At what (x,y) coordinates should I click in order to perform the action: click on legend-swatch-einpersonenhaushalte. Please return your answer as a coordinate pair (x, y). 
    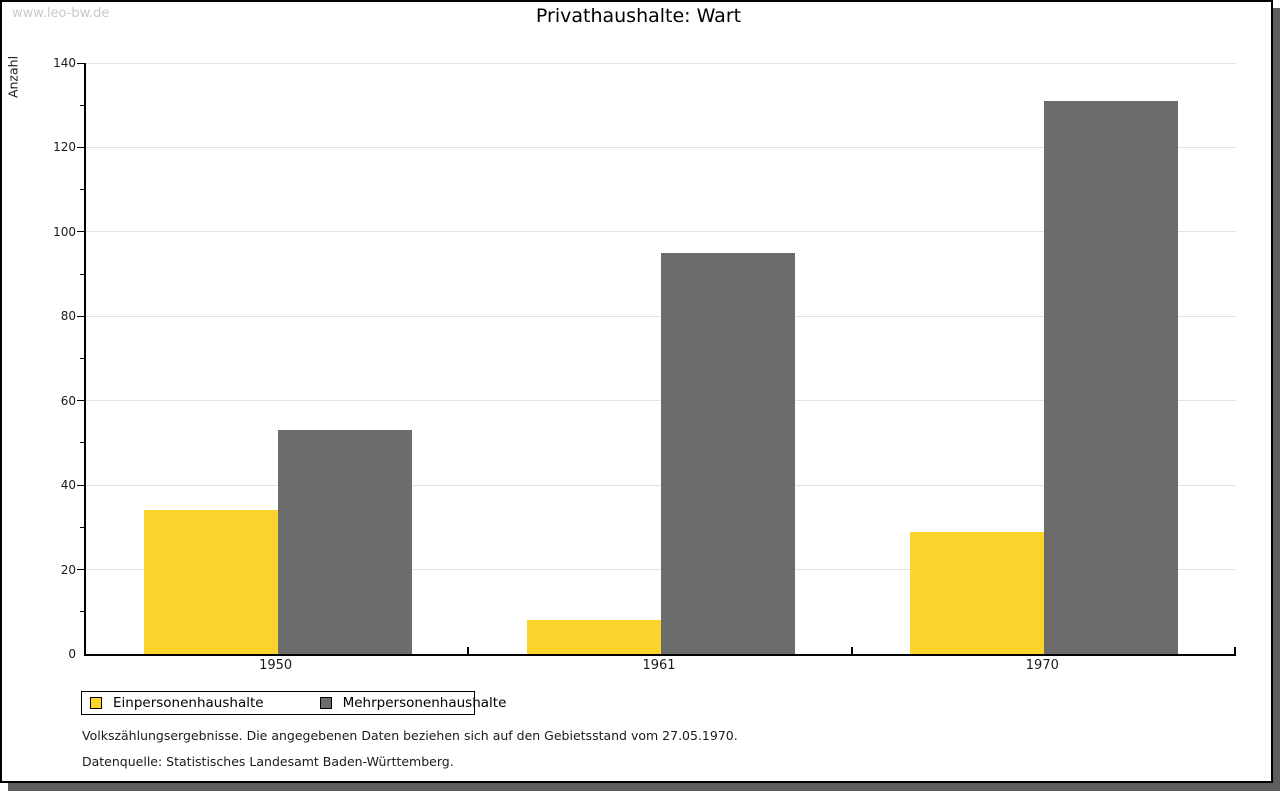
    Looking at the image, I should click on (96, 703).